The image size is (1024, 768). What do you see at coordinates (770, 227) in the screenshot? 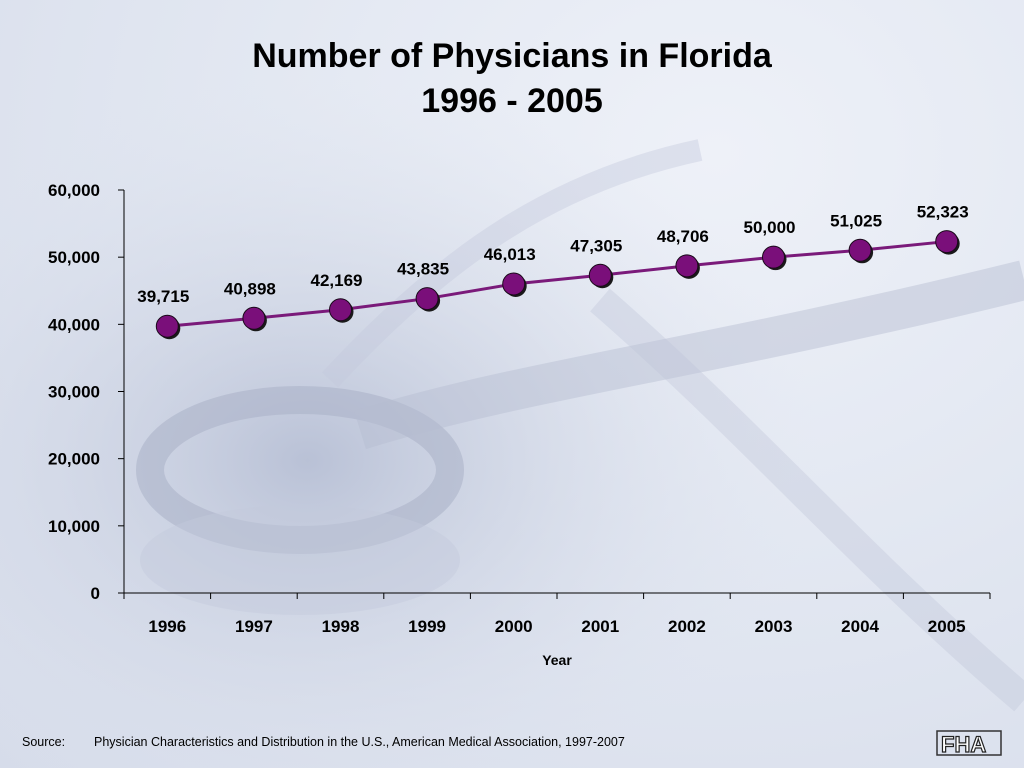
I see `data-label: 50,000` at bounding box center [770, 227].